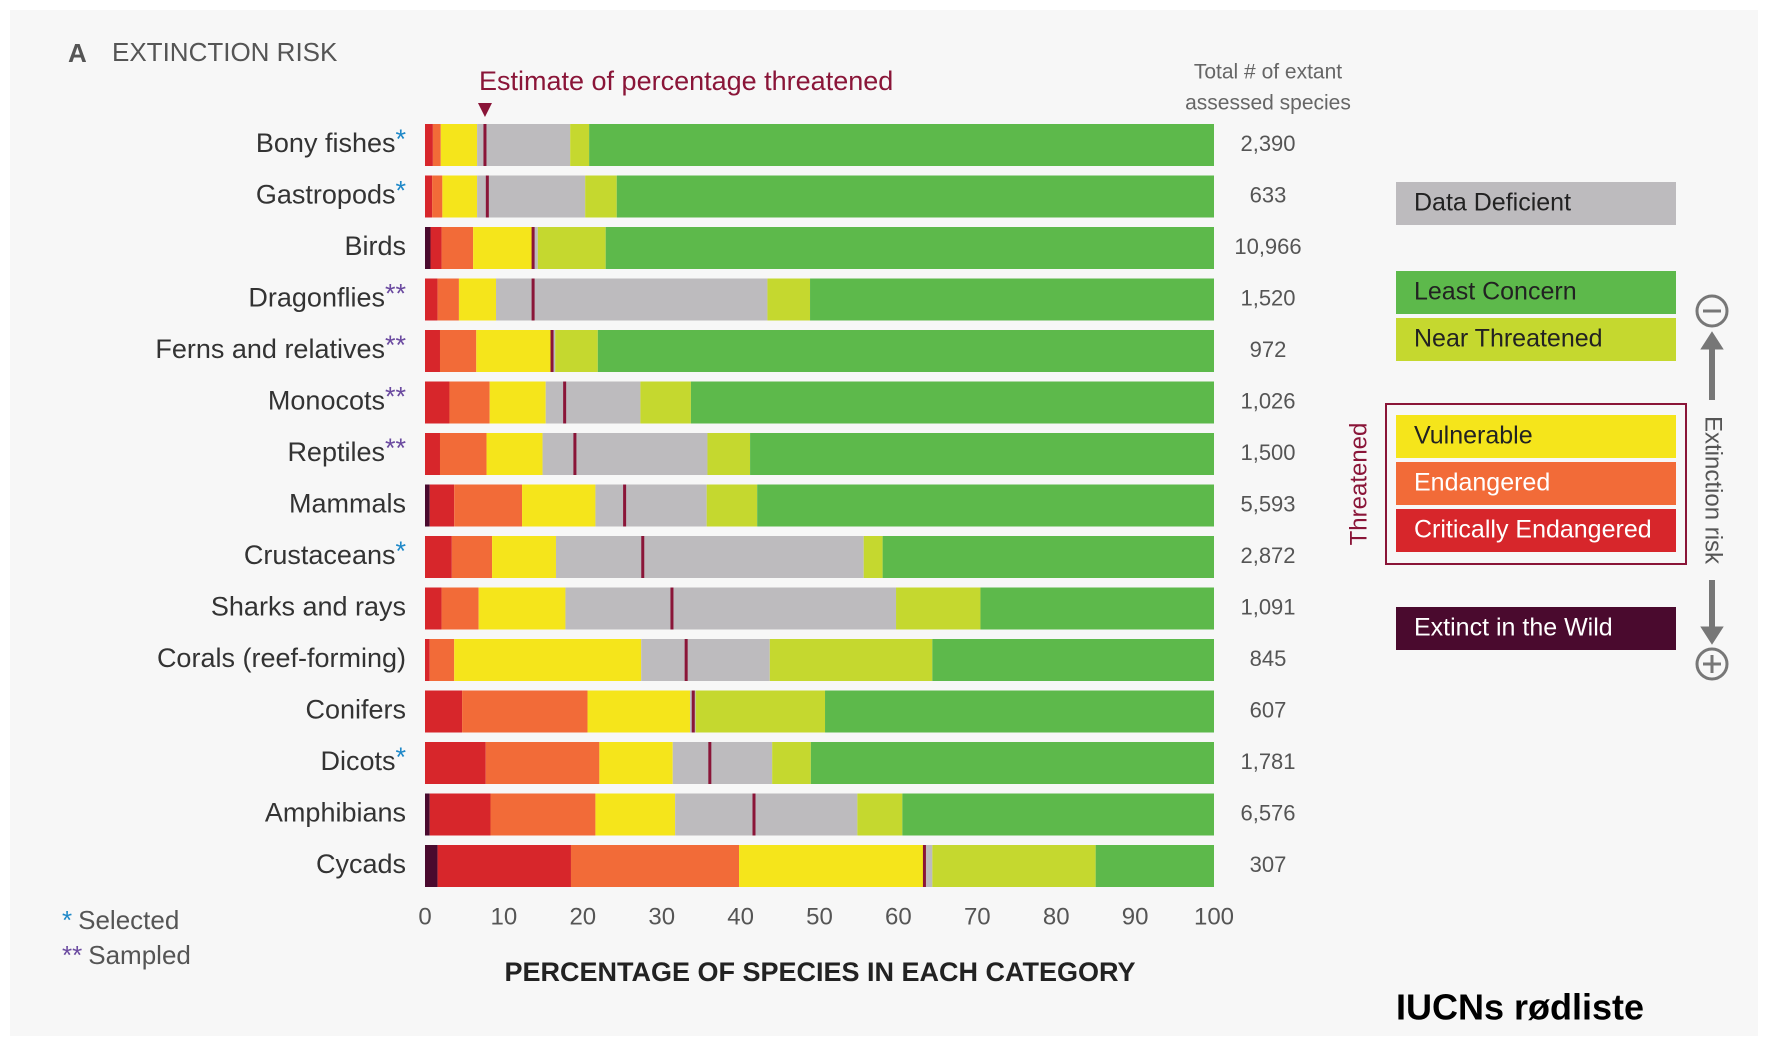  Describe the element at coordinates (1268, 658) in the screenshot. I see `total-count: 845` at that location.